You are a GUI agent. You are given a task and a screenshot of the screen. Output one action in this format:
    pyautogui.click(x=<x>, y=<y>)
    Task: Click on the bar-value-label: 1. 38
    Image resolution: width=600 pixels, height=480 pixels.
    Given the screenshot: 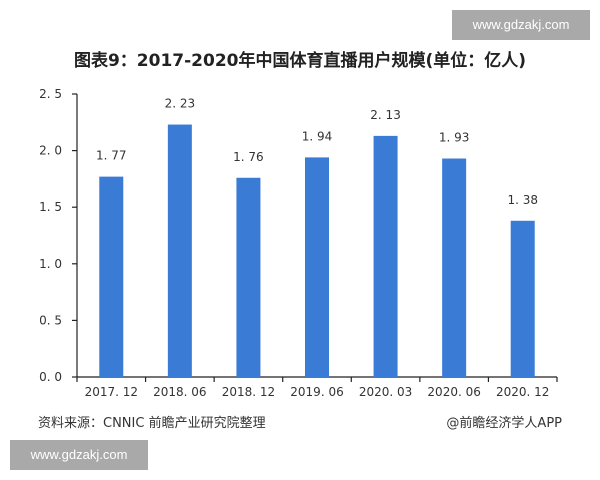 What is the action you would take?
    pyautogui.click(x=522, y=200)
    